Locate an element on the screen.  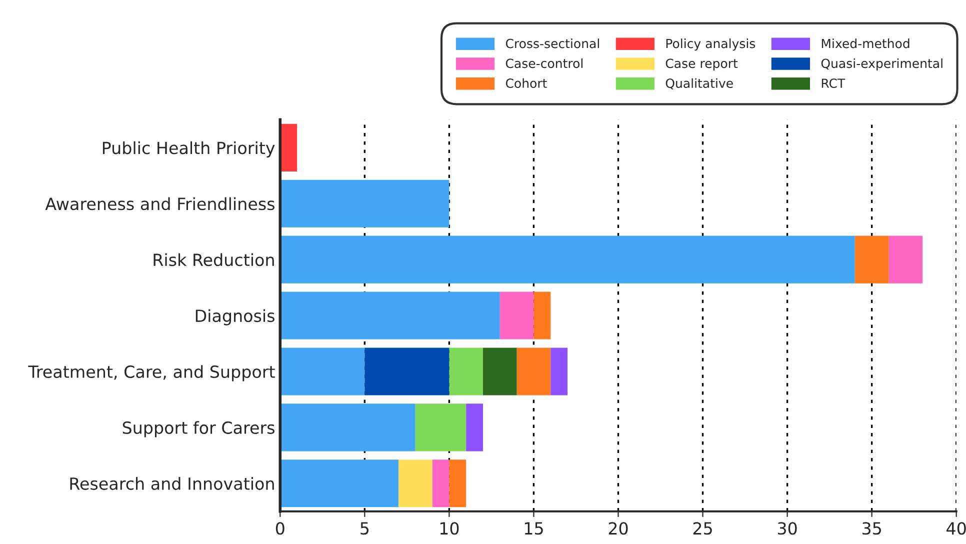
legend-label: Cohort is located at coordinates (526, 83).